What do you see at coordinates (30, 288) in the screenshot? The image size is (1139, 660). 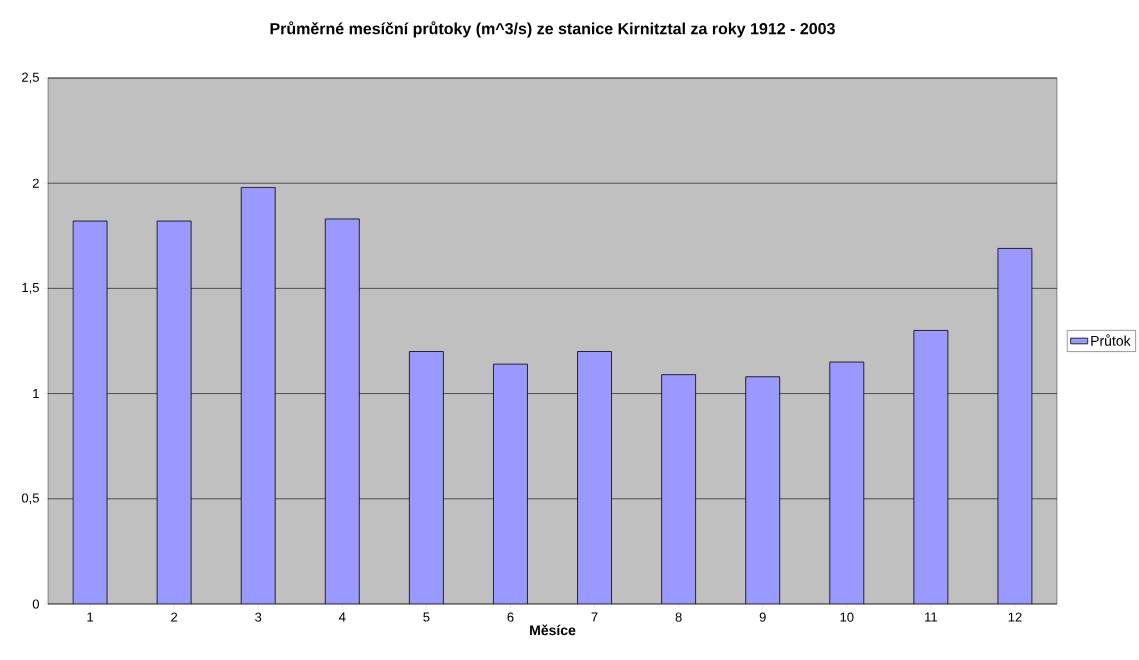 I see `y-tick-label: 1,5` at bounding box center [30, 288].